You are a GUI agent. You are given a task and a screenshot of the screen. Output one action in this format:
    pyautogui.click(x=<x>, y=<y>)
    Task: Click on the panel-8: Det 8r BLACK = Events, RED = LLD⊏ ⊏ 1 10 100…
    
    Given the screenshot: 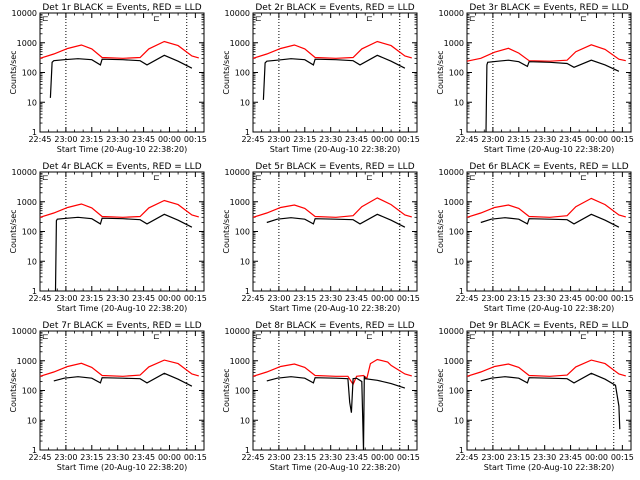 What is the action you would take?
    pyautogui.click(x=321, y=396)
    